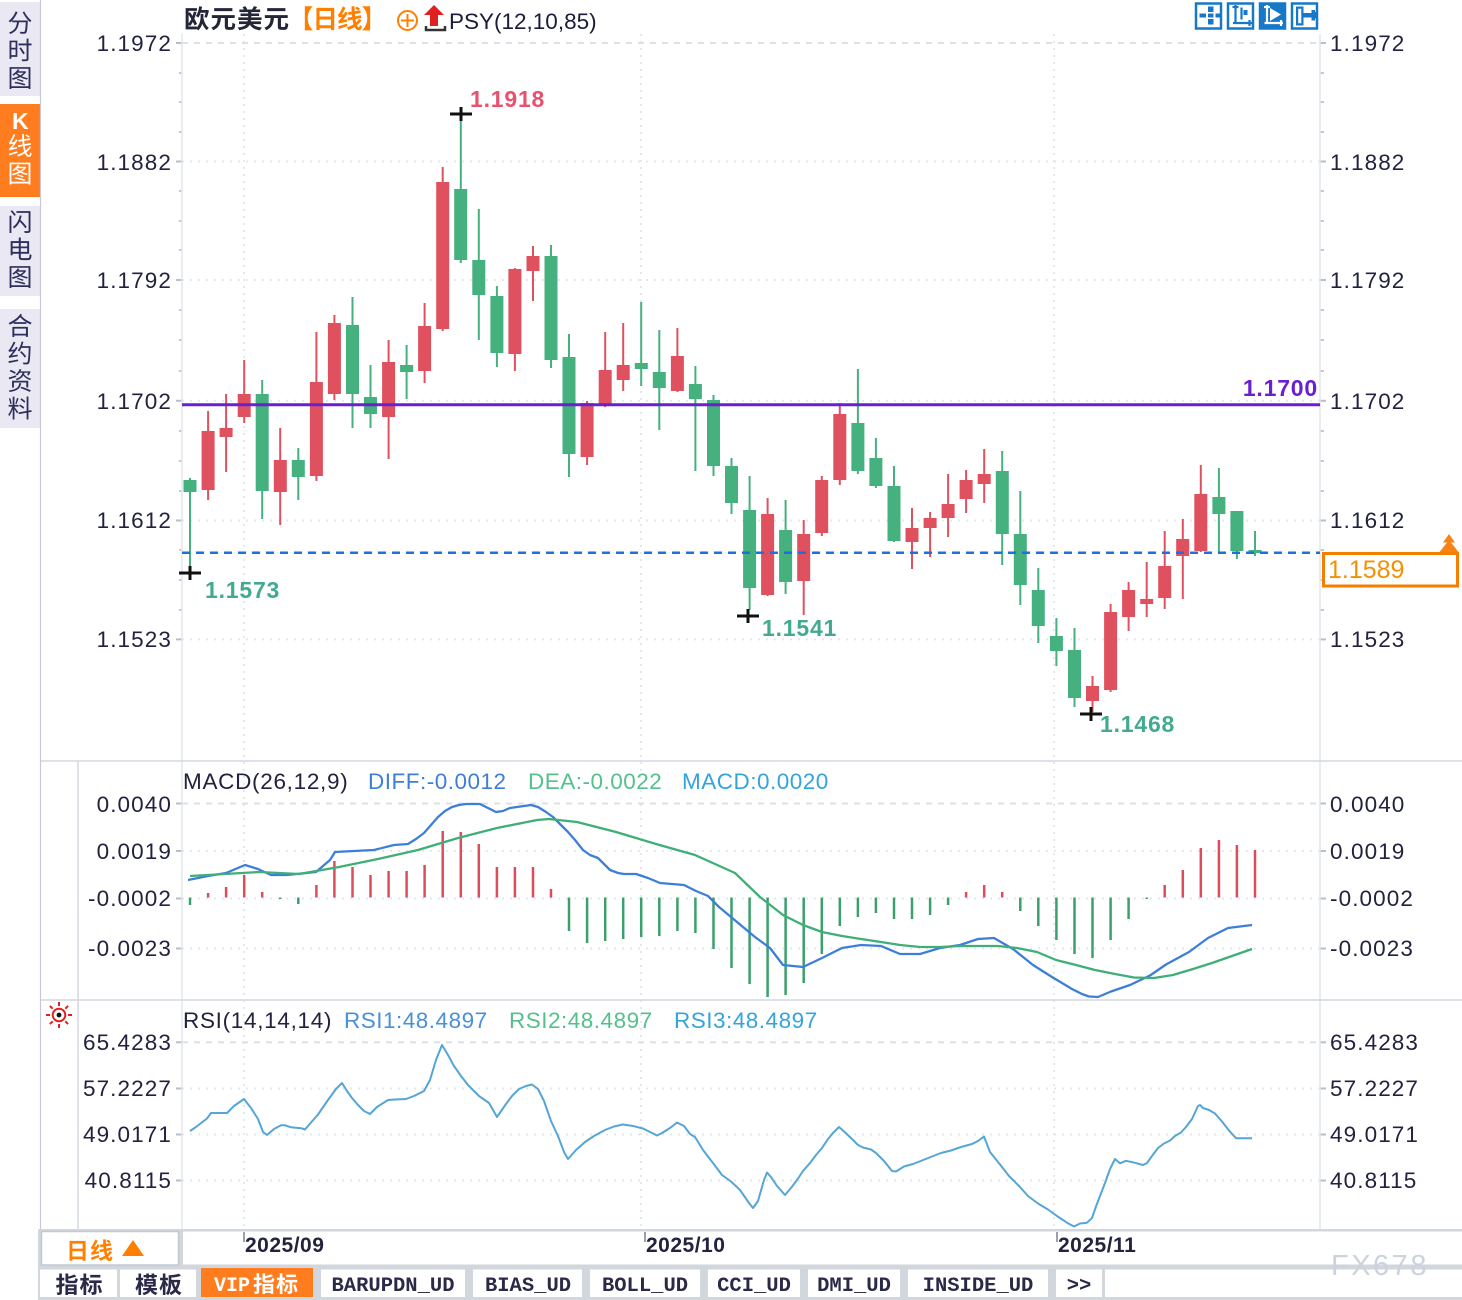 Image resolution: width=1462 pixels, height=1300 pixels. What do you see at coordinates (746, 1020) in the screenshot?
I see `svg-text: RSI3:48.4897` at bounding box center [746, 1020].